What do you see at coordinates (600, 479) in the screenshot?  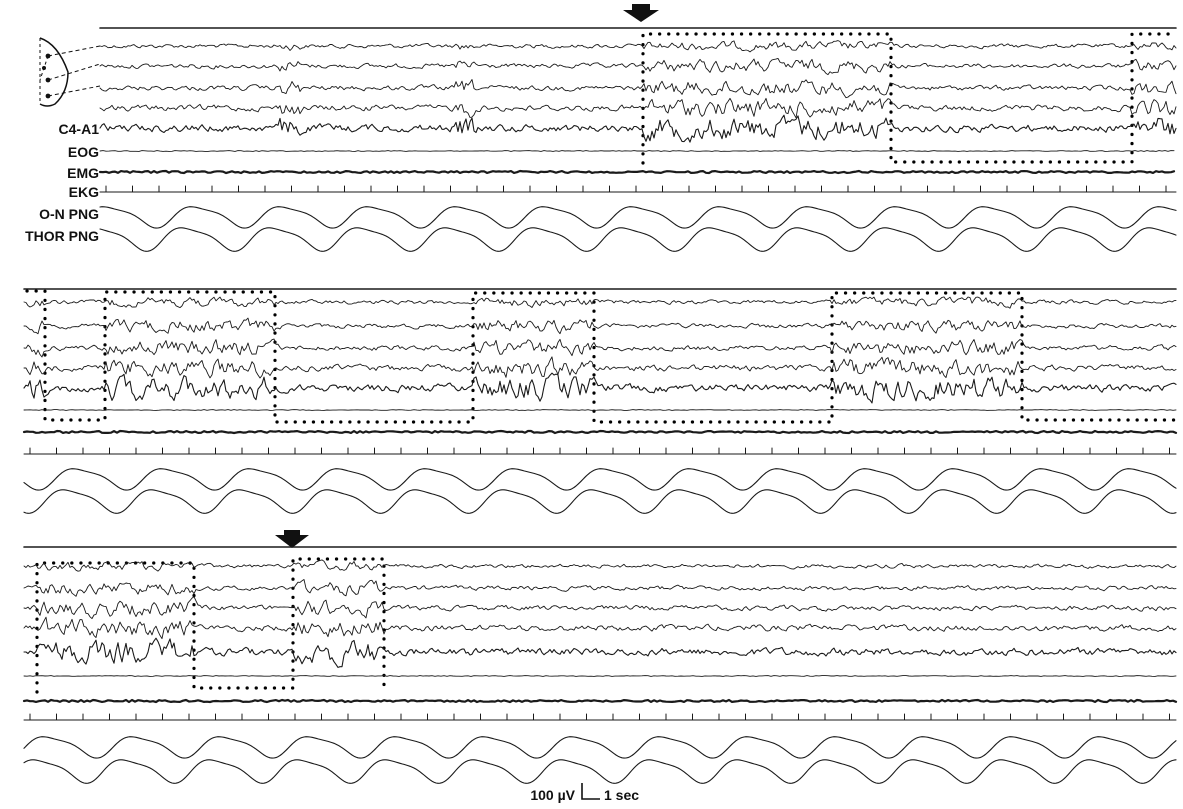 I see `panel-2-on-png-trace` at bounding box center [600, 479].